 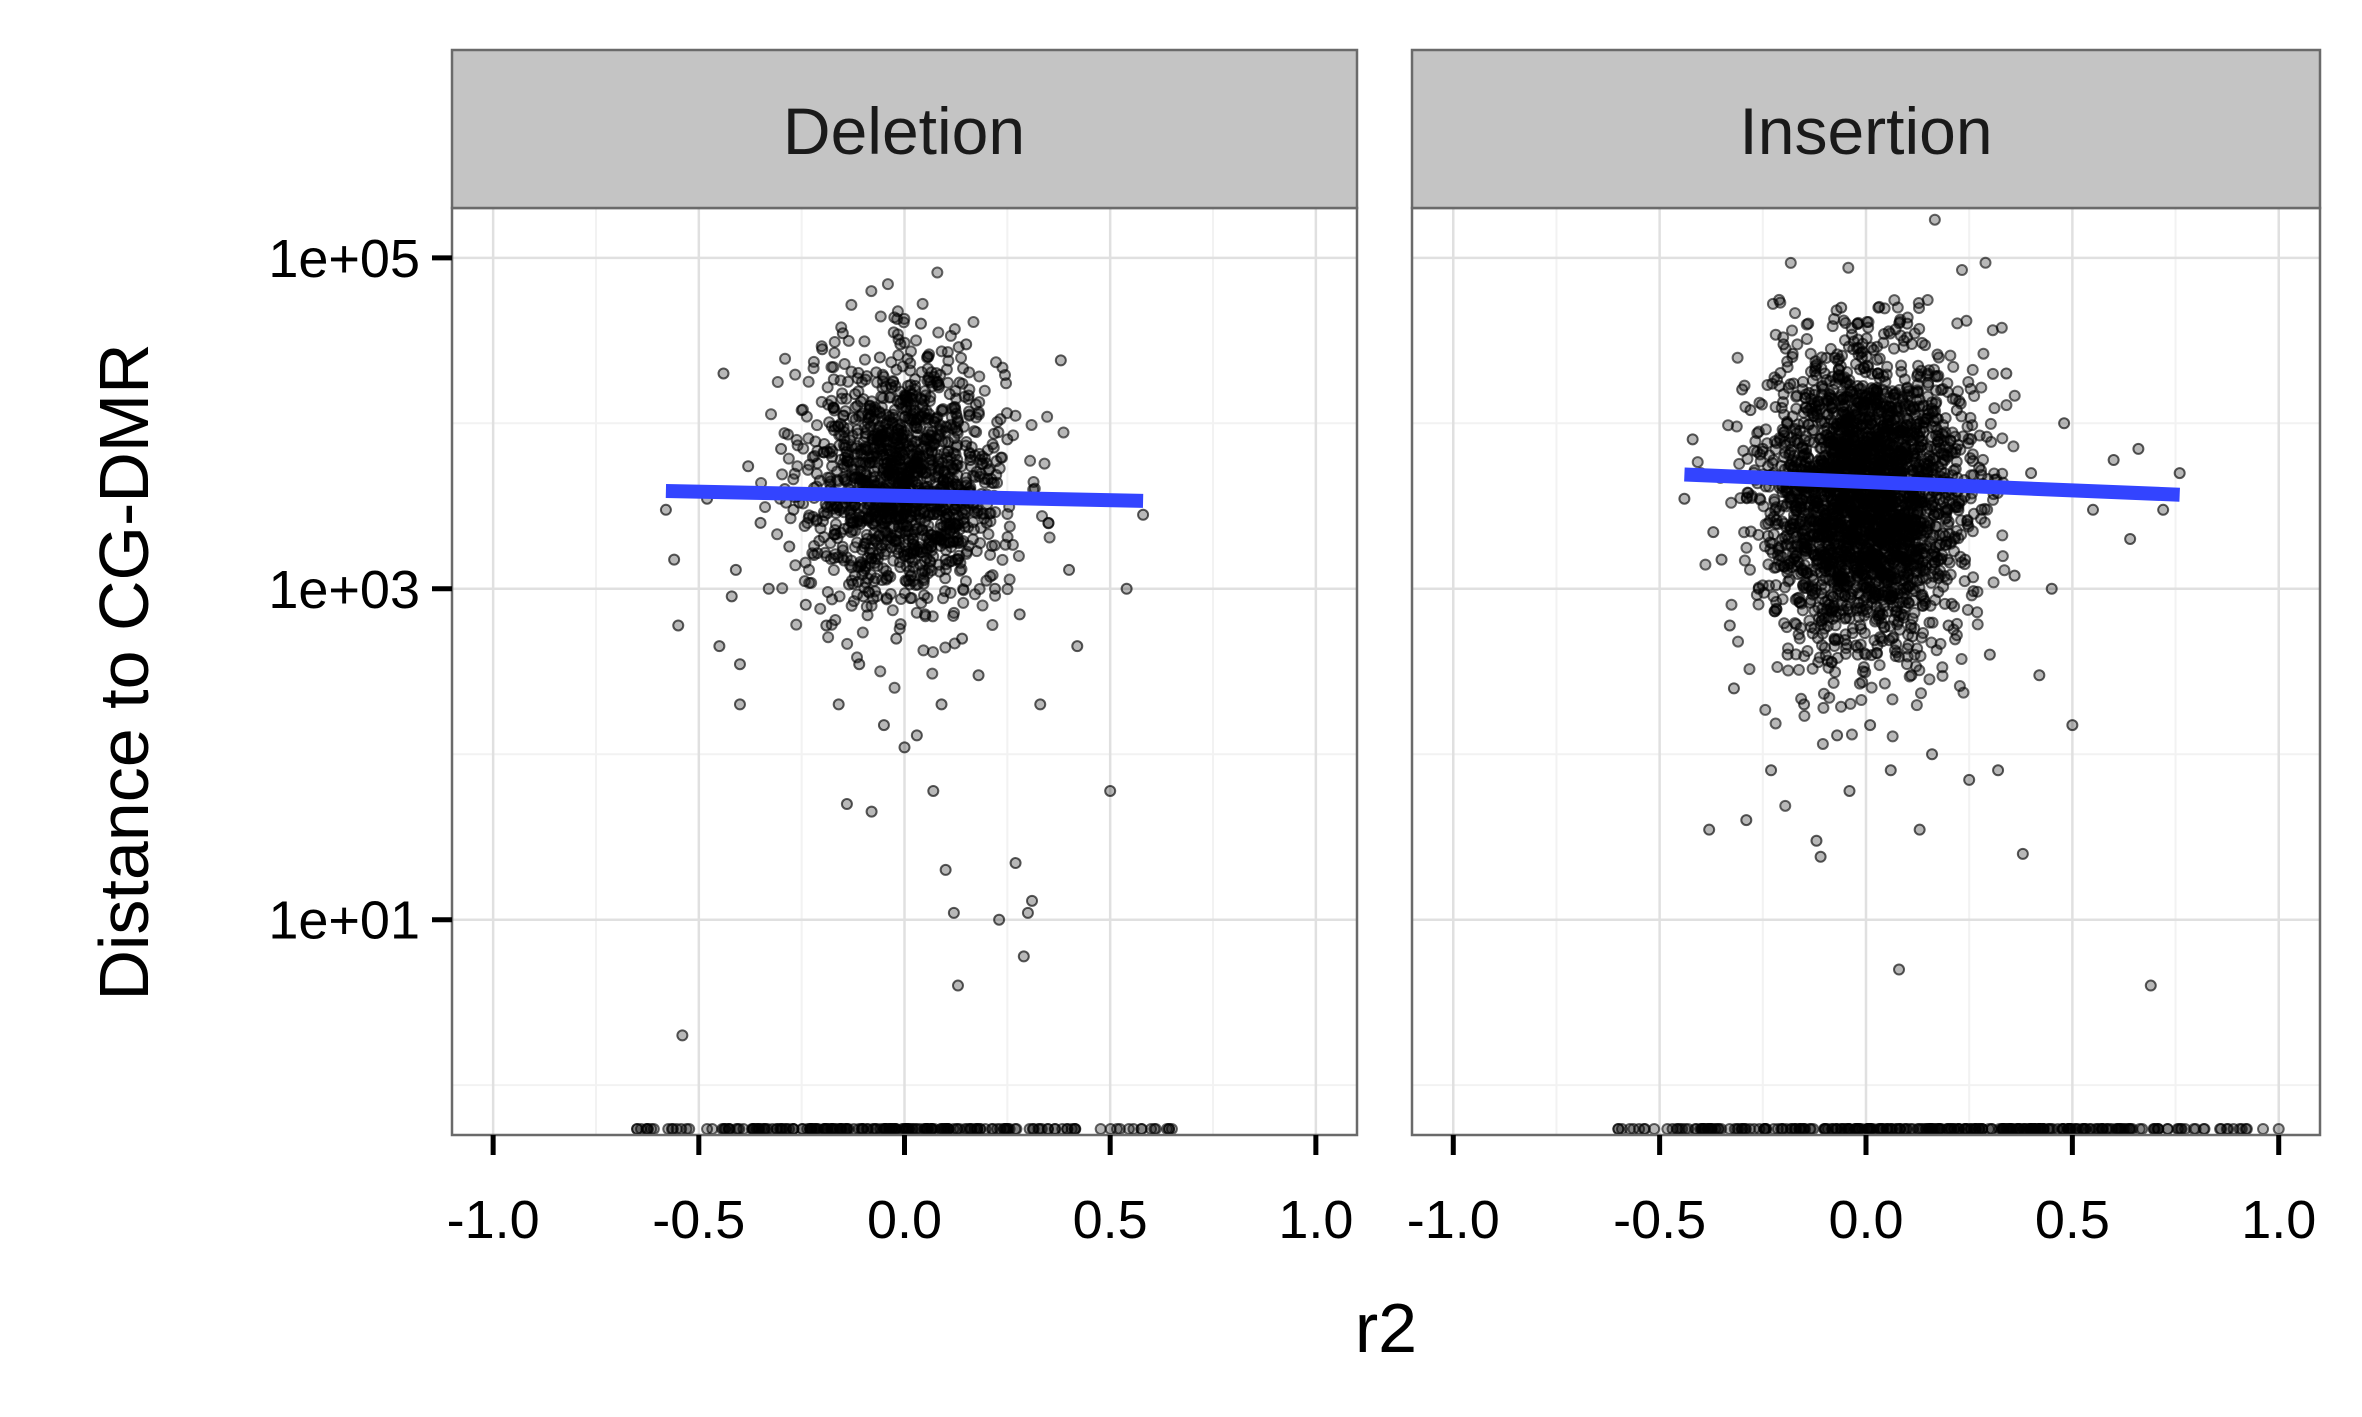 I want to click on x-tick-label: 1.0, so click(x=1315, y=1220).